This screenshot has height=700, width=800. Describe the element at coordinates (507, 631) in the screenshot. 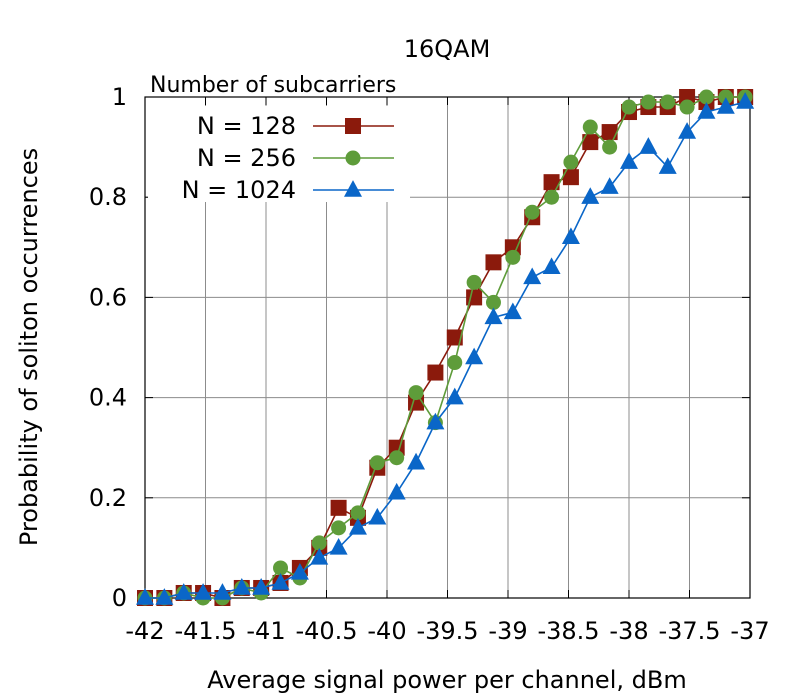

I see `x-tick-label: -39` at that location.